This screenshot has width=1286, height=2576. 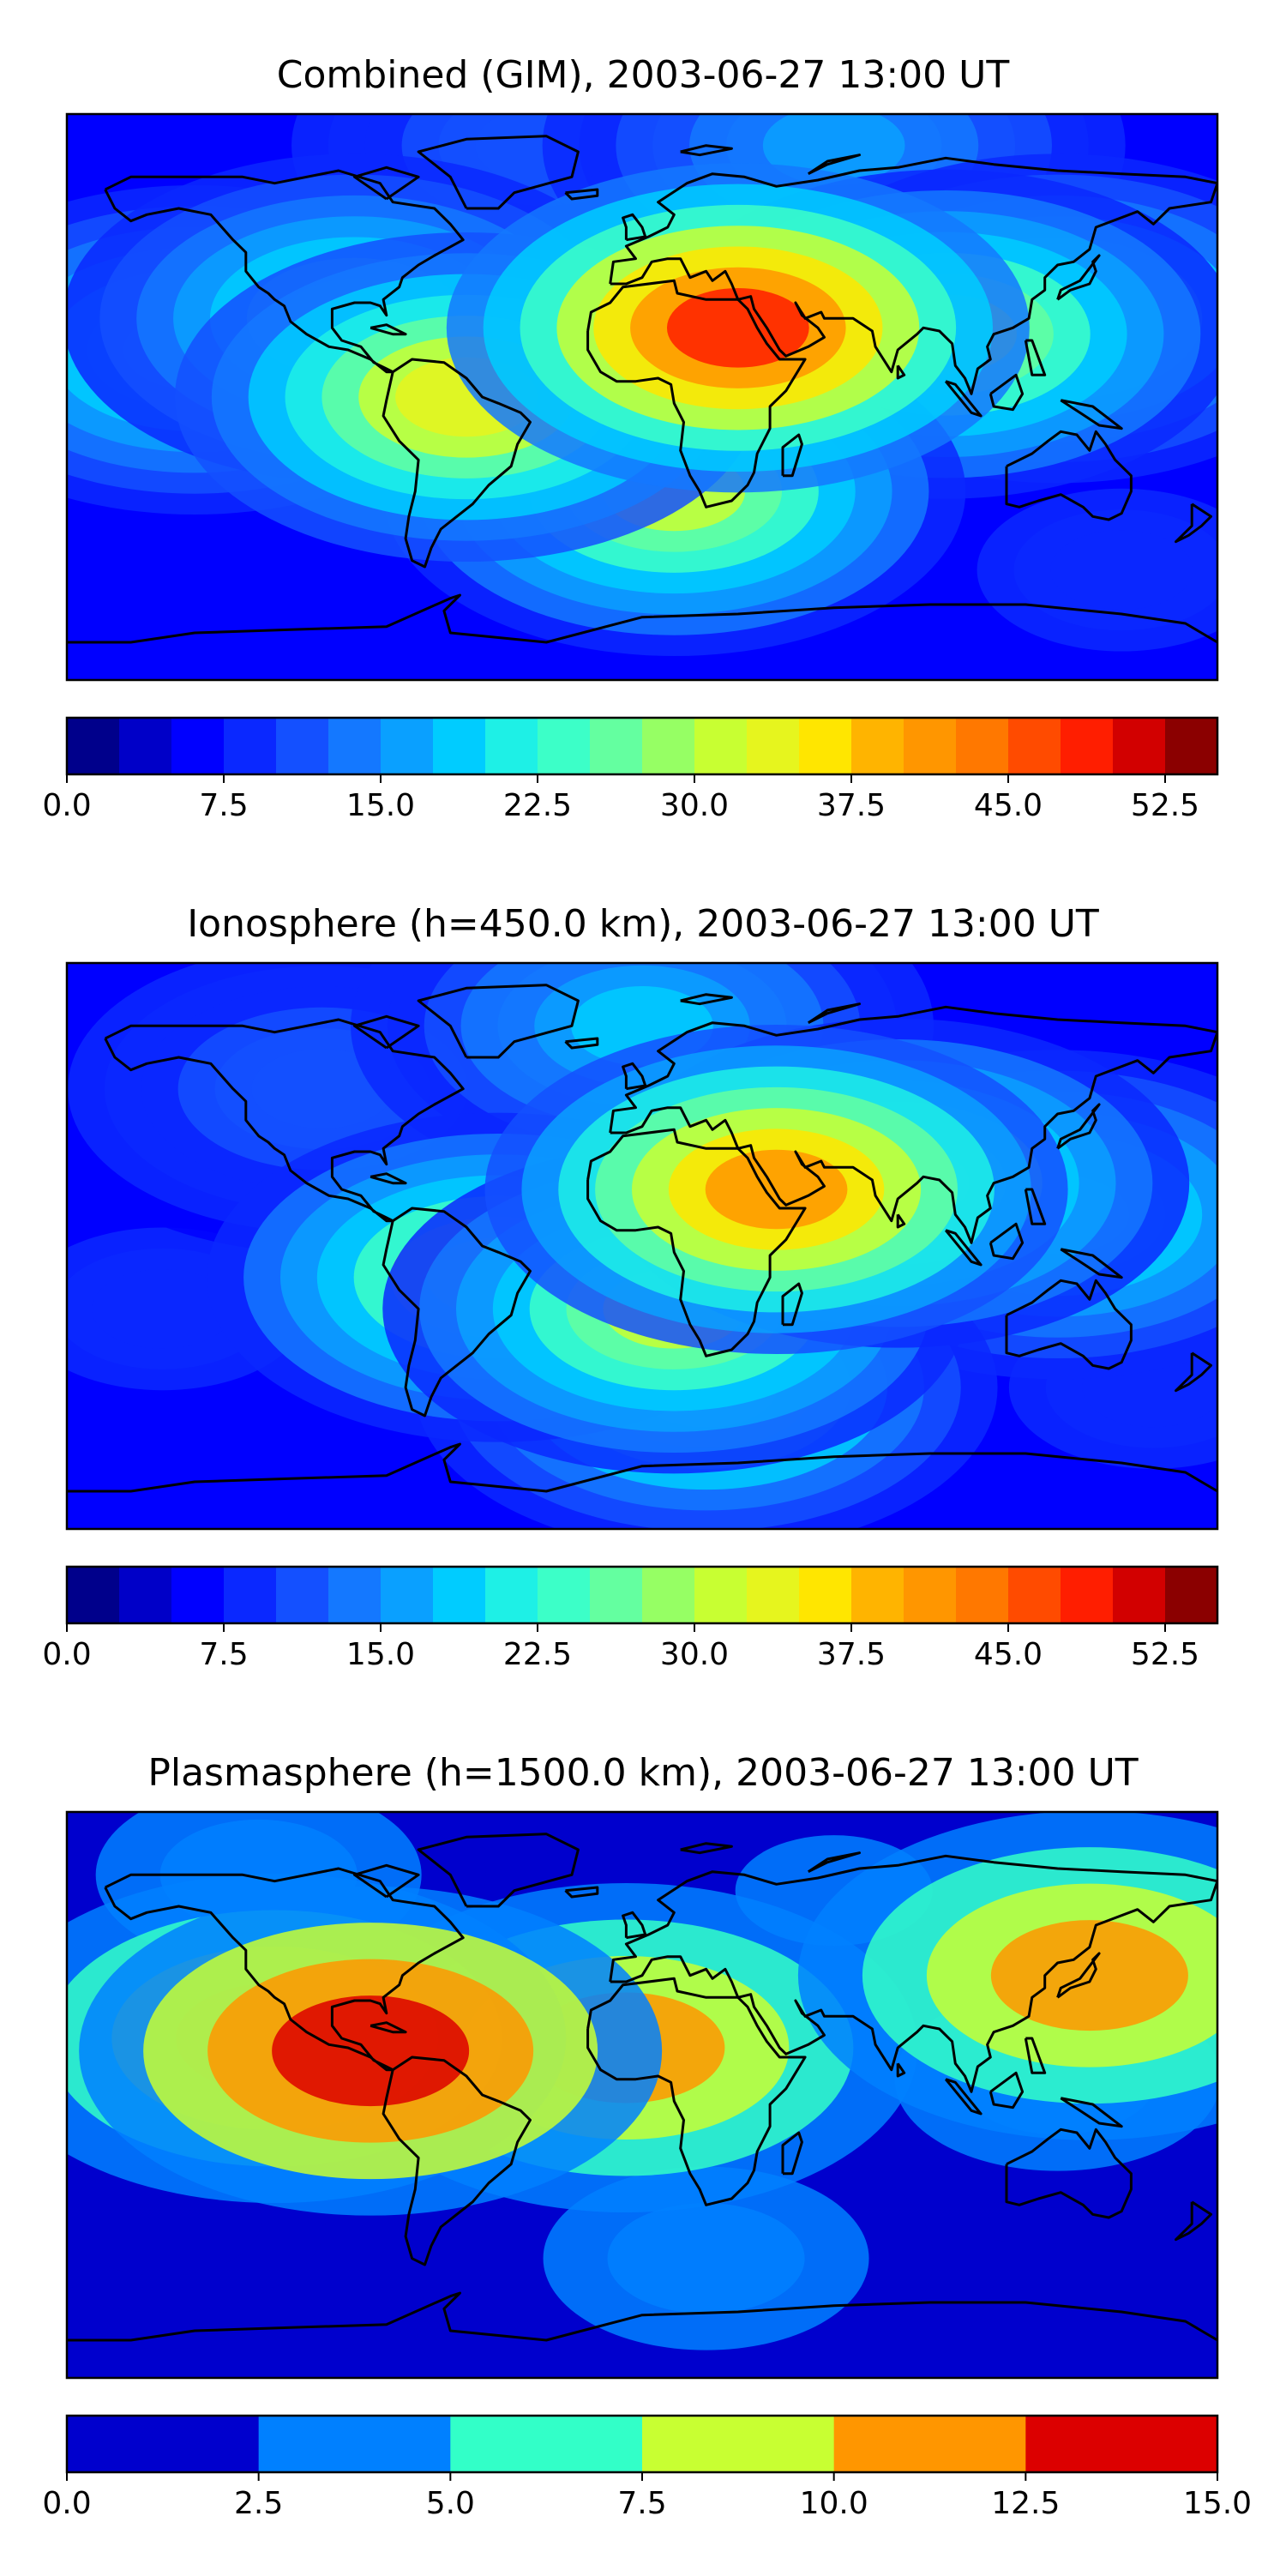 I want to click on coastline-cuba, so click(x=388, y=329).